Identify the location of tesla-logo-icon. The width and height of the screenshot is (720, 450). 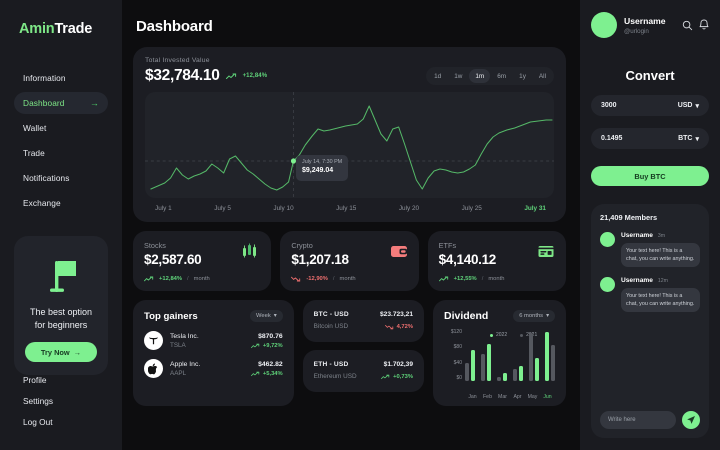
(153, 340).